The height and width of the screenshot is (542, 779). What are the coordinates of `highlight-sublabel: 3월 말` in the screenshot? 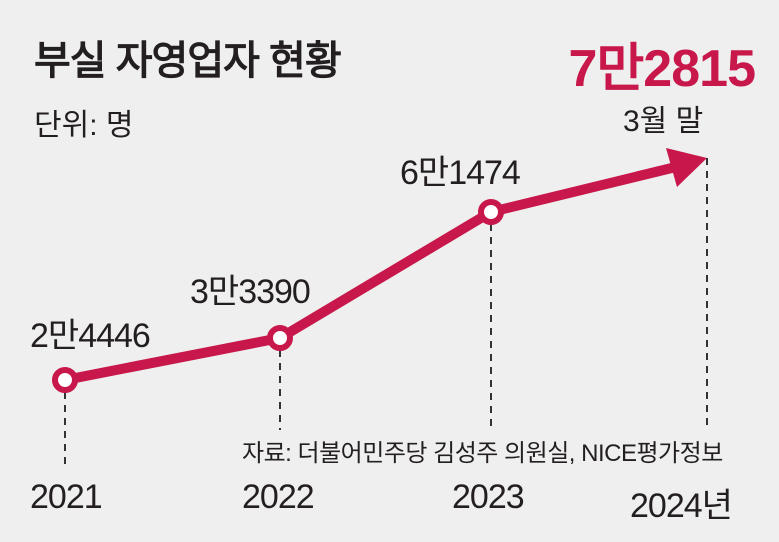 It's located at (663, 121).